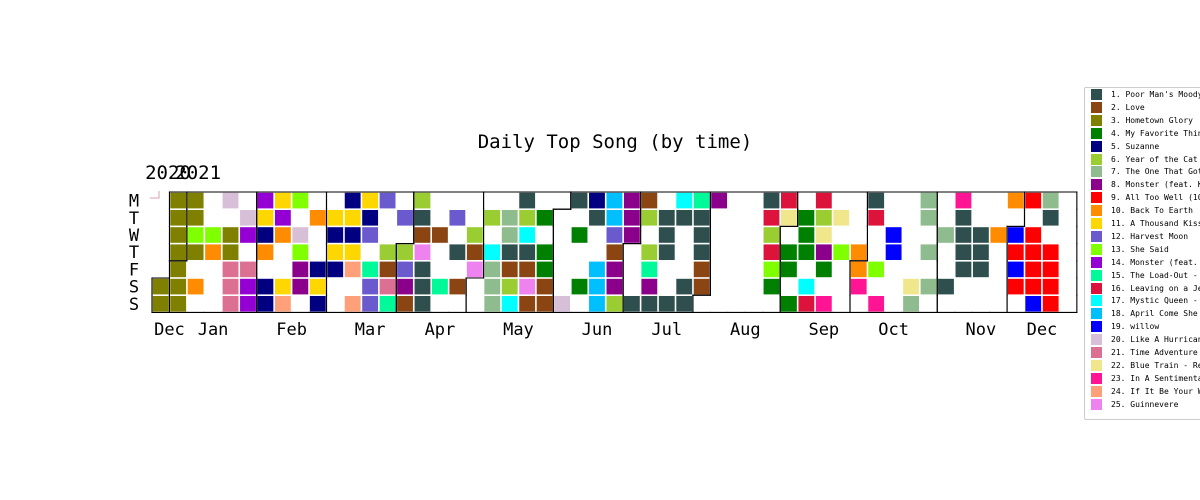  Describe the element at coordinates (1155, 340) in the screenshot. I see `legend-label: 20. Like A Hurricane` at that location.